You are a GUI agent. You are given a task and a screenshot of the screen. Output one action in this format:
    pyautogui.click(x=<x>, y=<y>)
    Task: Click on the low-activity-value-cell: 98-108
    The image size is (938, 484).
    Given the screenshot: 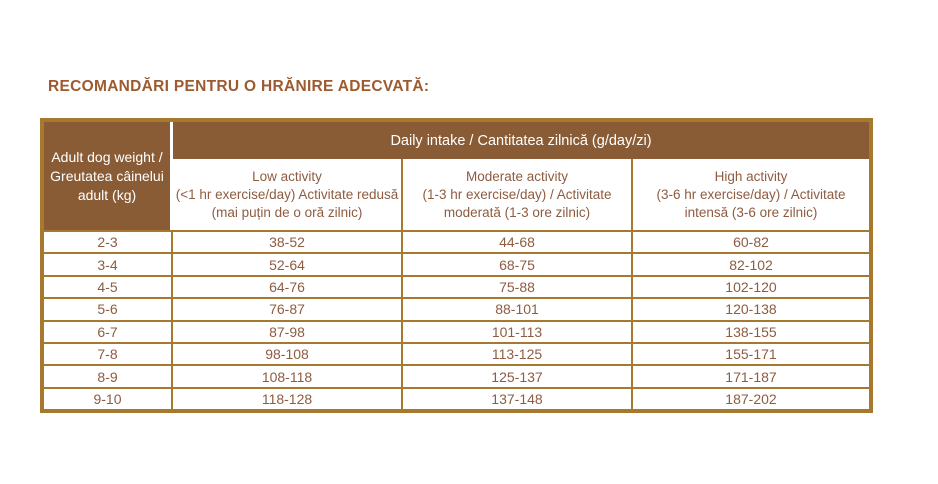 What is the action you would take?
    pyautogui.click(x=288, y=353)
    